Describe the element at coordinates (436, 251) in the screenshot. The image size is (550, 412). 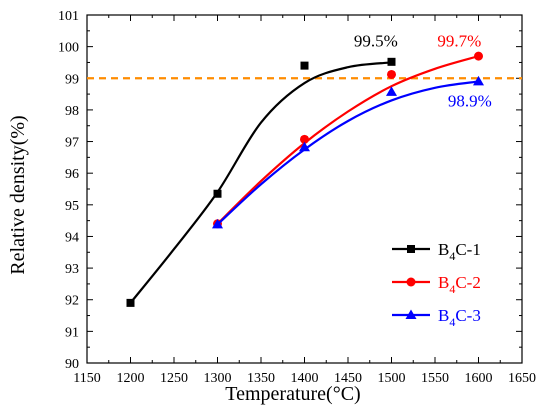
I see `legend-entry: B4C-1` at that location.